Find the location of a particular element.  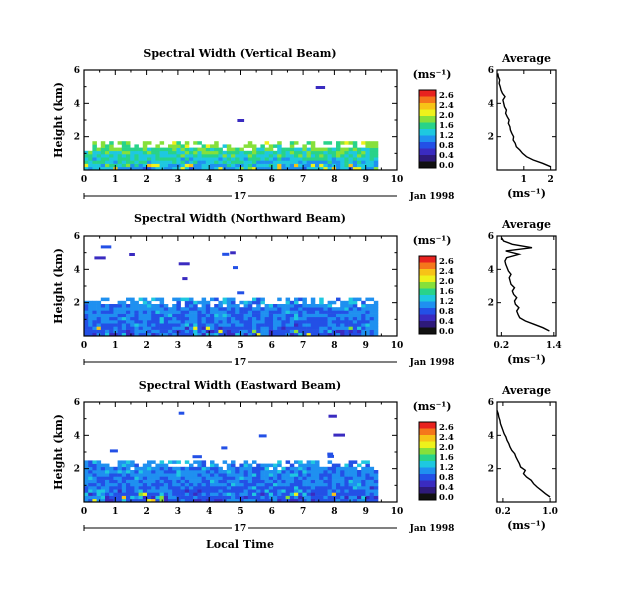

panel-title: Spectral Width (Vertical Beam) is located at coordinates (239, 53).